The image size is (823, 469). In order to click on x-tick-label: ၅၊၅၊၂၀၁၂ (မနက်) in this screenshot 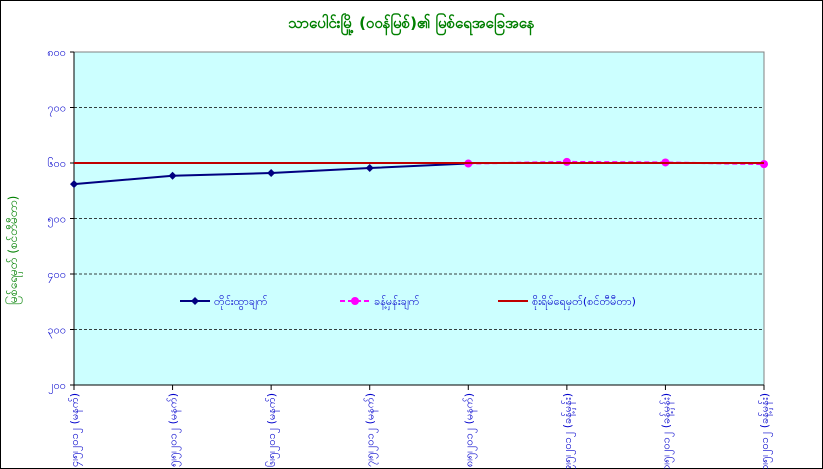, I will do `click(174, 430)`.